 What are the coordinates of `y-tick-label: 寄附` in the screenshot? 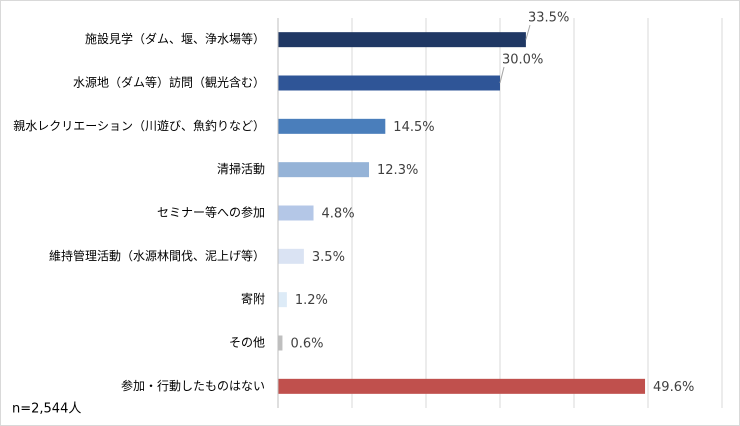 It's located at (253, 298).